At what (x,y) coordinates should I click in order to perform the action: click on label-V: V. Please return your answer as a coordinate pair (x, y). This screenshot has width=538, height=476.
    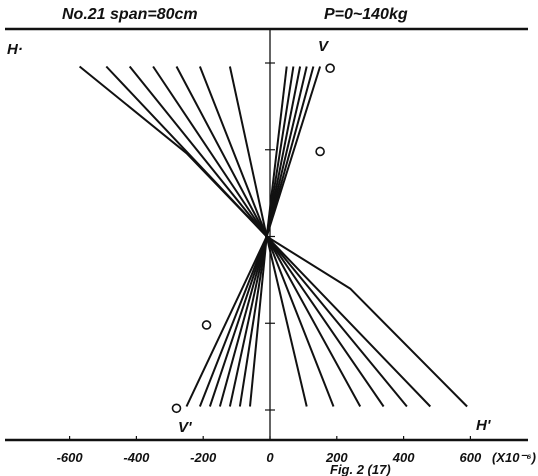
    Looking at the image, I should click on (324, 46).